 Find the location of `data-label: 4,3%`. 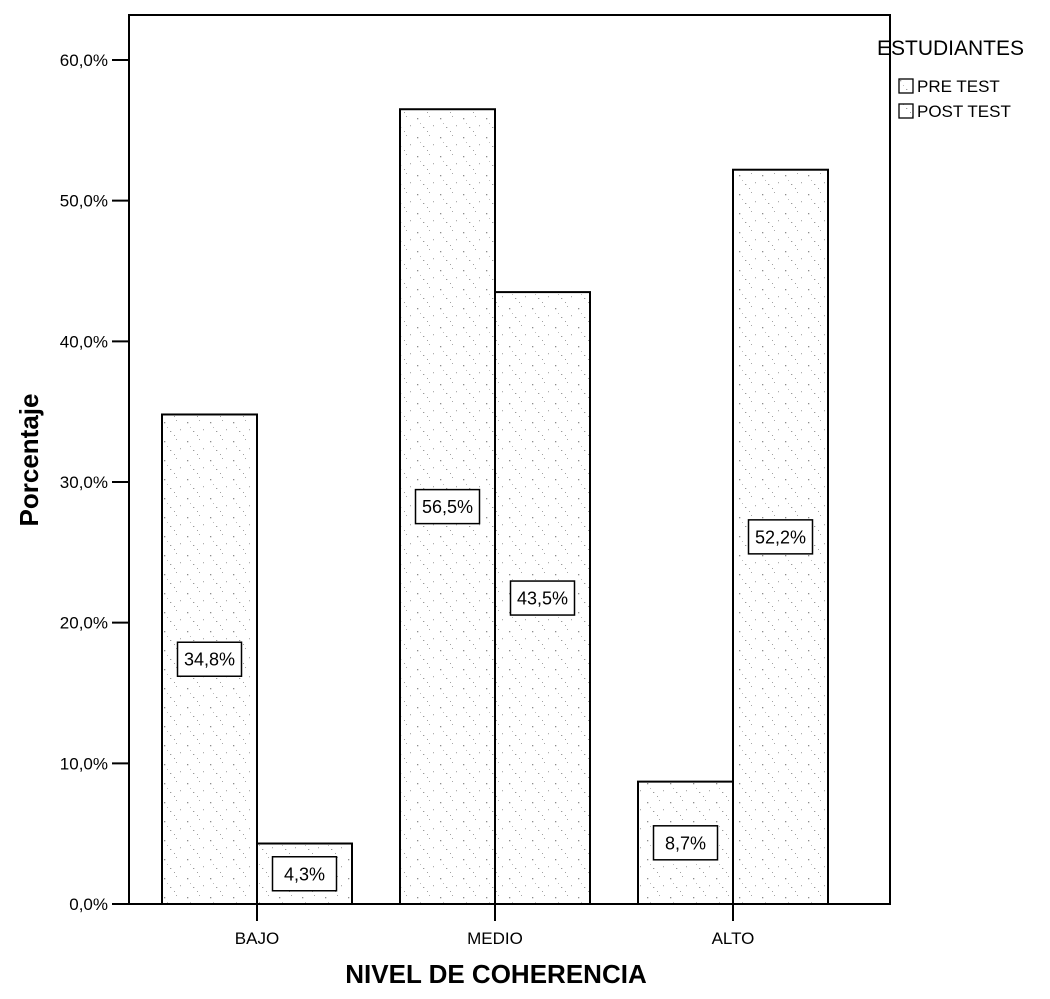

data-label: 4,3% is located at coordinates (304, 874).